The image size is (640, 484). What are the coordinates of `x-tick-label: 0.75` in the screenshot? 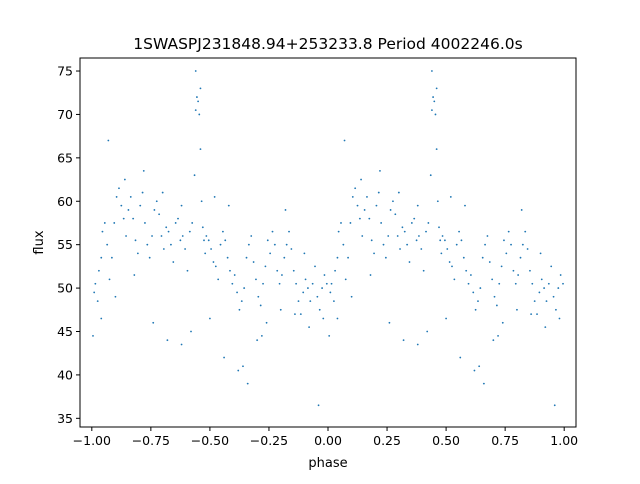 It's located at (505, 440).